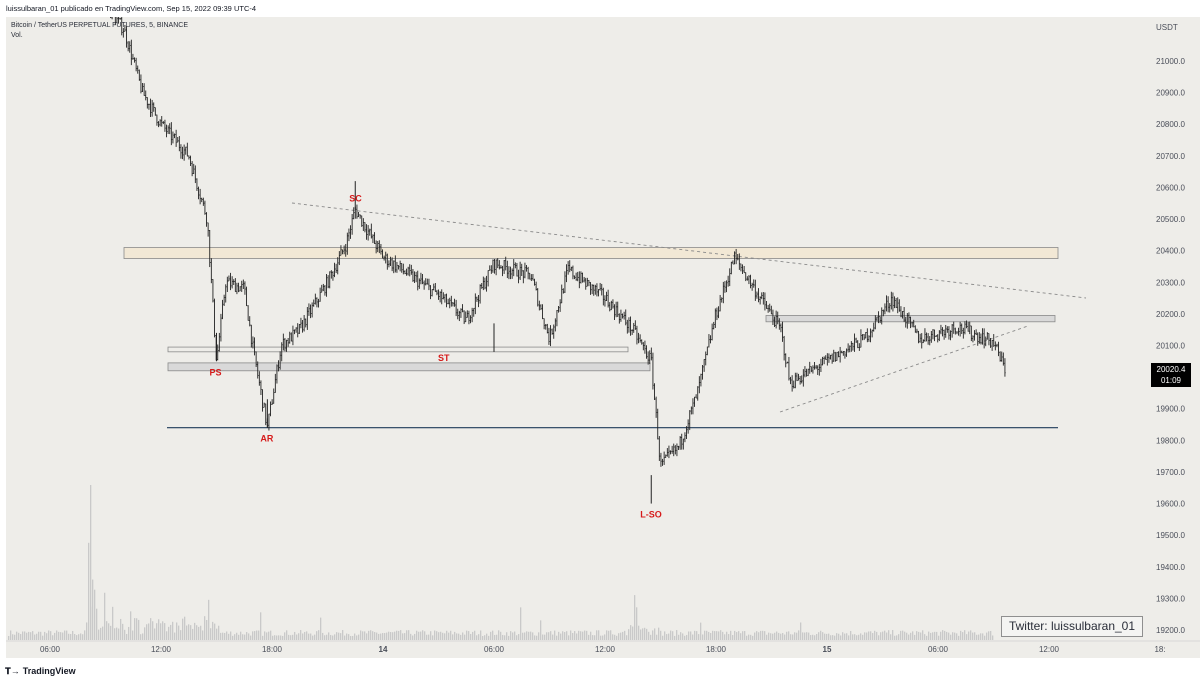  What do you see at coordinates (17, 35) in the screenshot?
I see `volume-legend: Vol.` at bounding box center [17, 35].